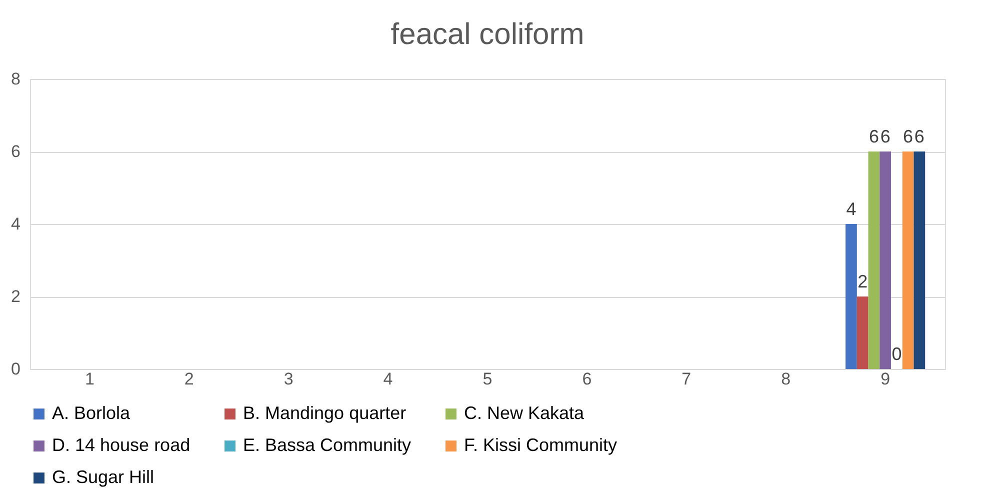 This screenshot has width=996, height=499. What do you see at coordinates (687, 379) in the screenshot?
I see `x-tick-label: 7` at bounding box center [687, 379].